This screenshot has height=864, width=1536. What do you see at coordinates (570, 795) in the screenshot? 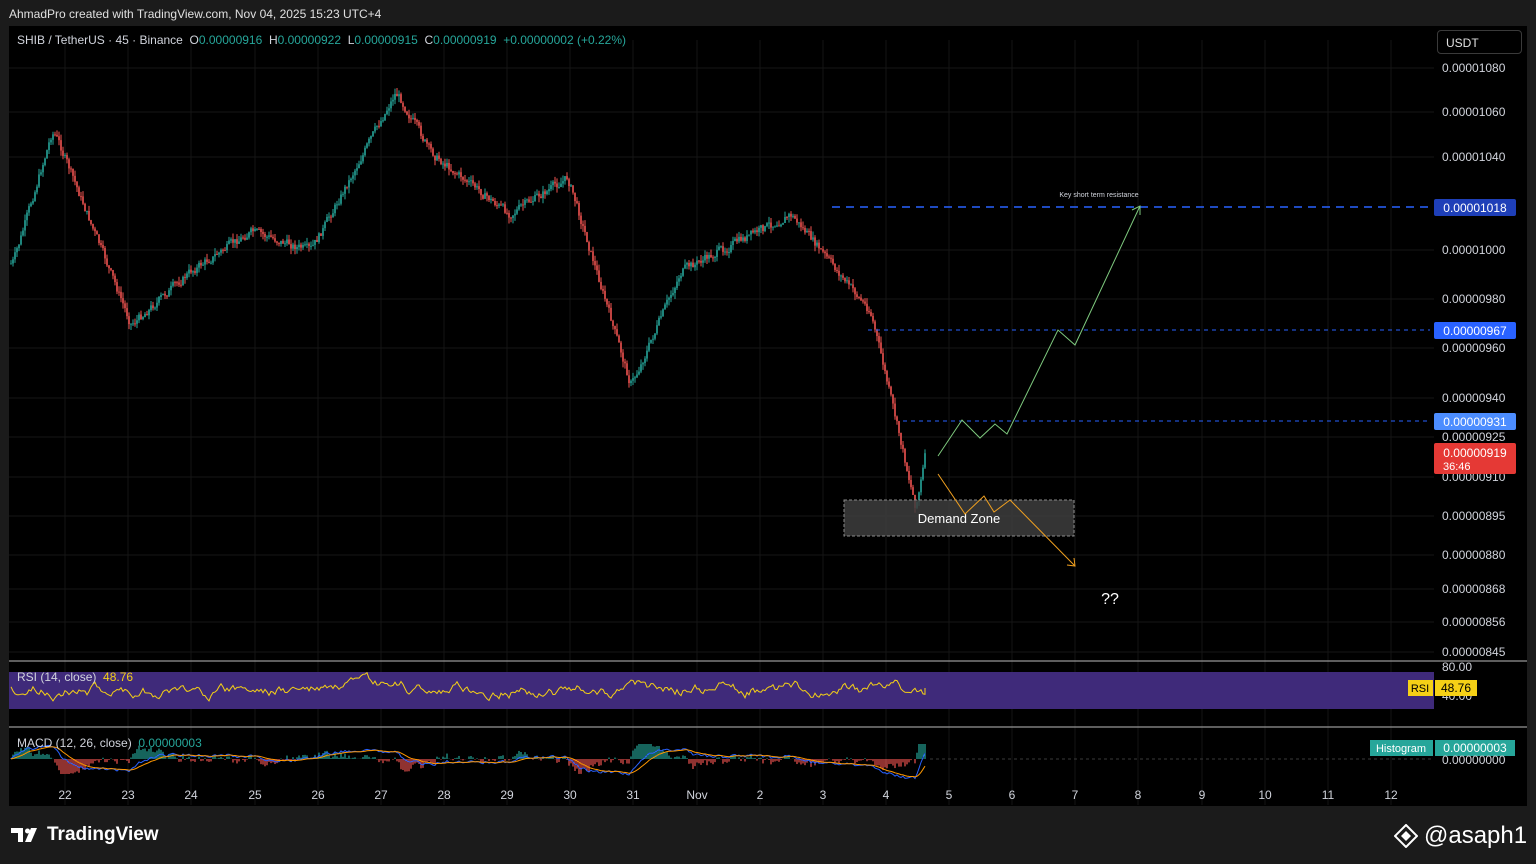
I see `time-tick-label: 30` at bounding box center [570, 795].